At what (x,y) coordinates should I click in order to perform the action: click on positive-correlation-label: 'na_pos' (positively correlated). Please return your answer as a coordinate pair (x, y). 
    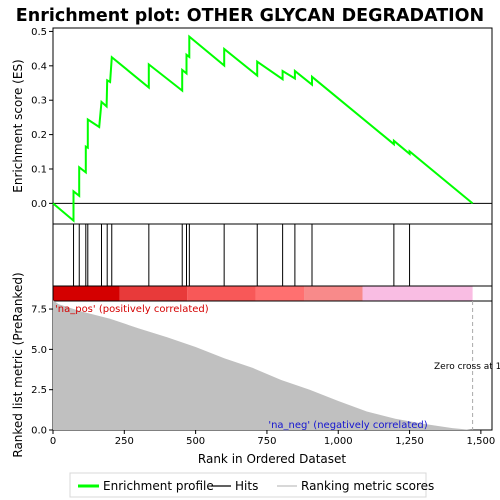
    Looking at the image, I should click on (132, 309).